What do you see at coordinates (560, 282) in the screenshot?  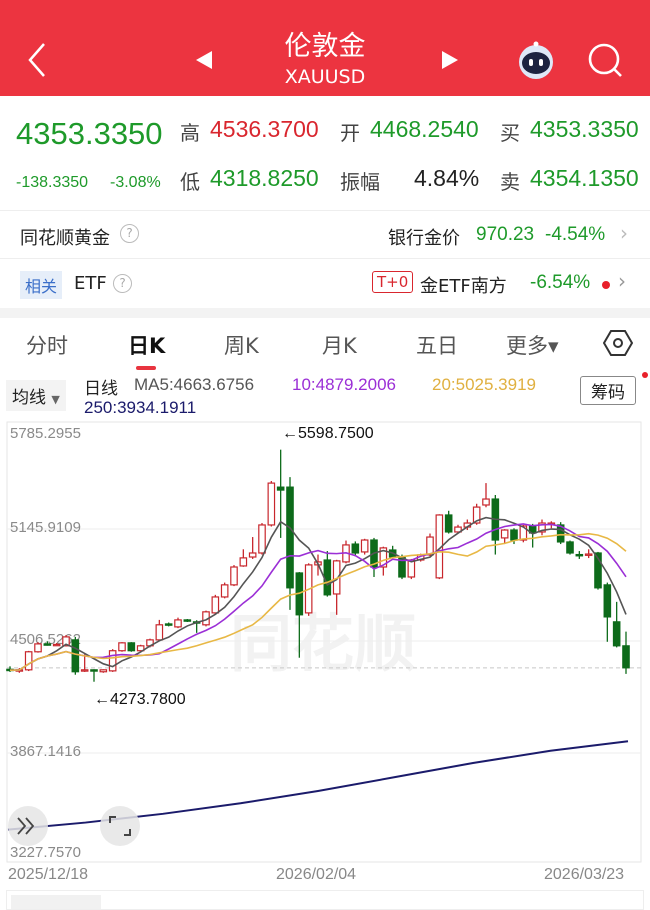 I see `etf-pct: -6.54%` at bounding box center [560, 282].